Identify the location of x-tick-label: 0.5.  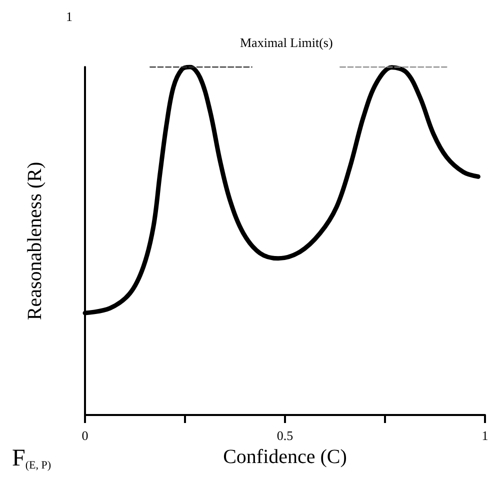
(285, 435).